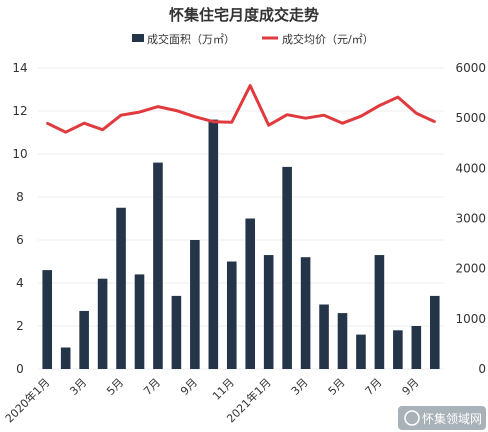 The height and width of the screenshot is (432, 488). What do you see at coordinates (189, 387) in the screenshot?
I see `x-tick-8: 9月` at bounding box center [189, 387].